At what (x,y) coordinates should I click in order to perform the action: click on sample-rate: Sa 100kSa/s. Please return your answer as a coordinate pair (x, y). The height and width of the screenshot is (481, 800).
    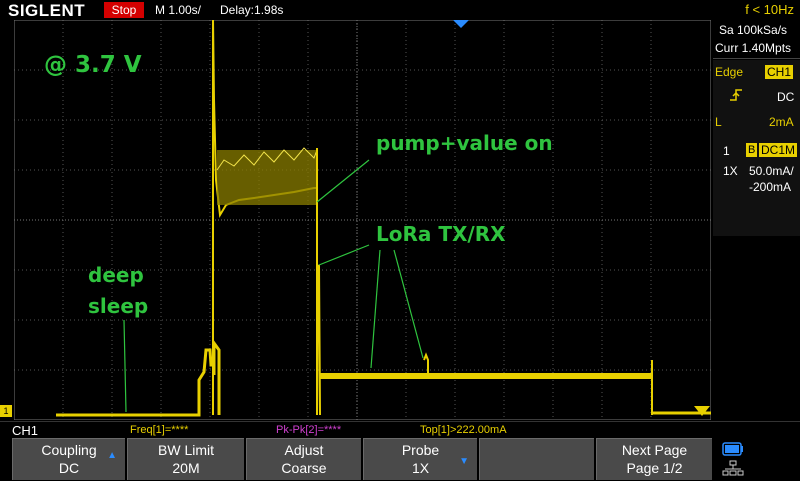
    Looking at the image, I should click on (753, 30).